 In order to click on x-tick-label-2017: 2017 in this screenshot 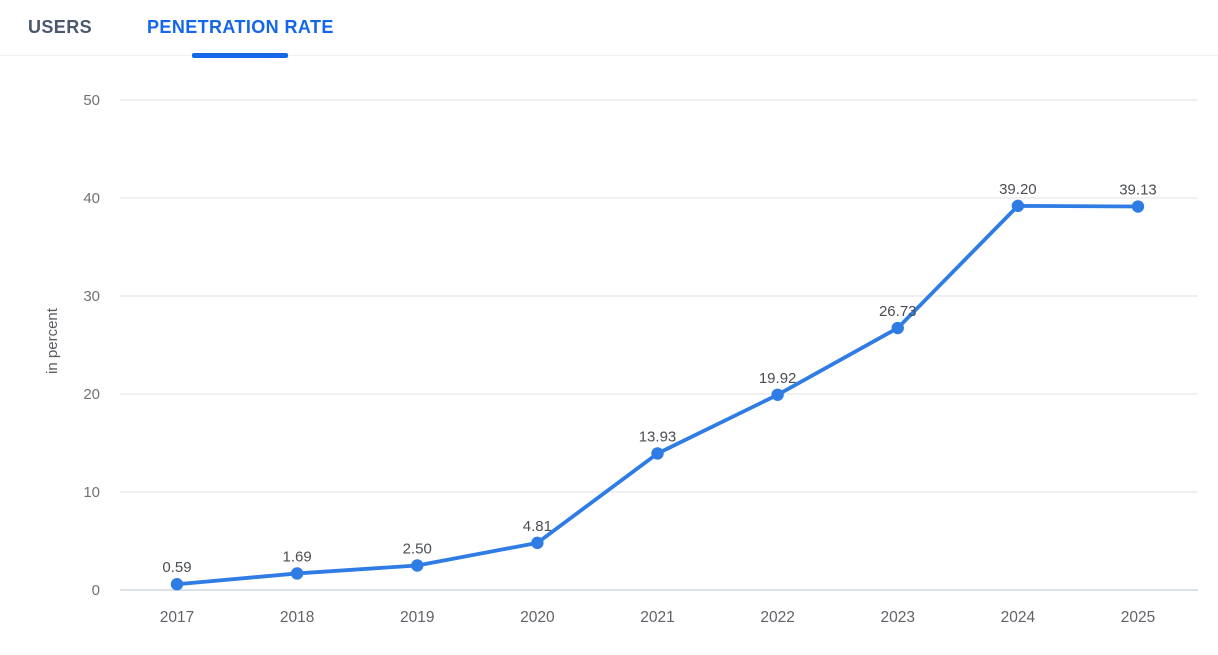, I will do `click(177, 617)`.